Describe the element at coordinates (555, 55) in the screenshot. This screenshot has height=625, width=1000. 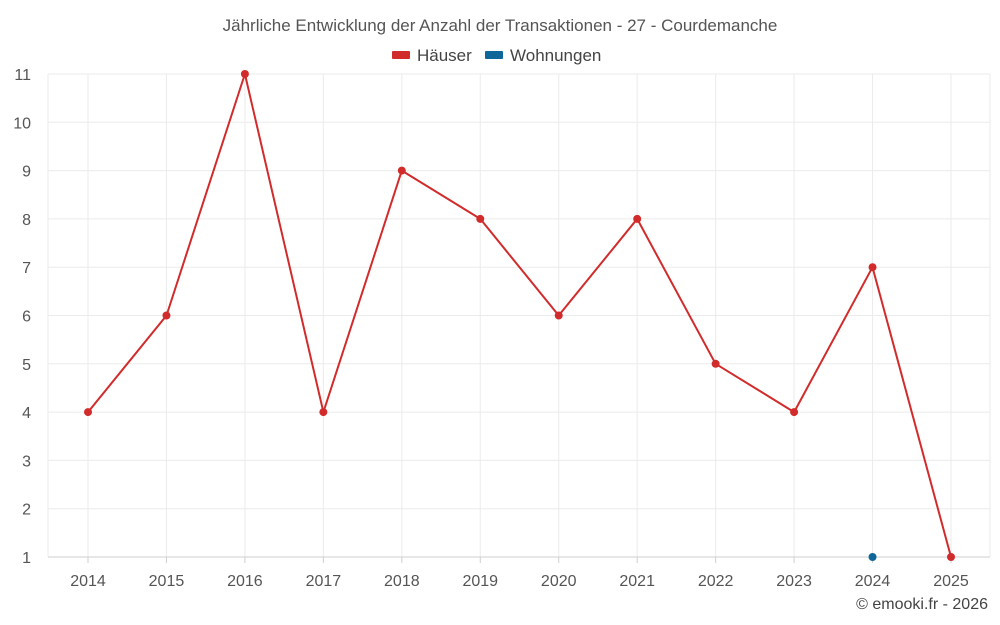
I see `legend-label-wohnungen: Wohnungen` at that location.